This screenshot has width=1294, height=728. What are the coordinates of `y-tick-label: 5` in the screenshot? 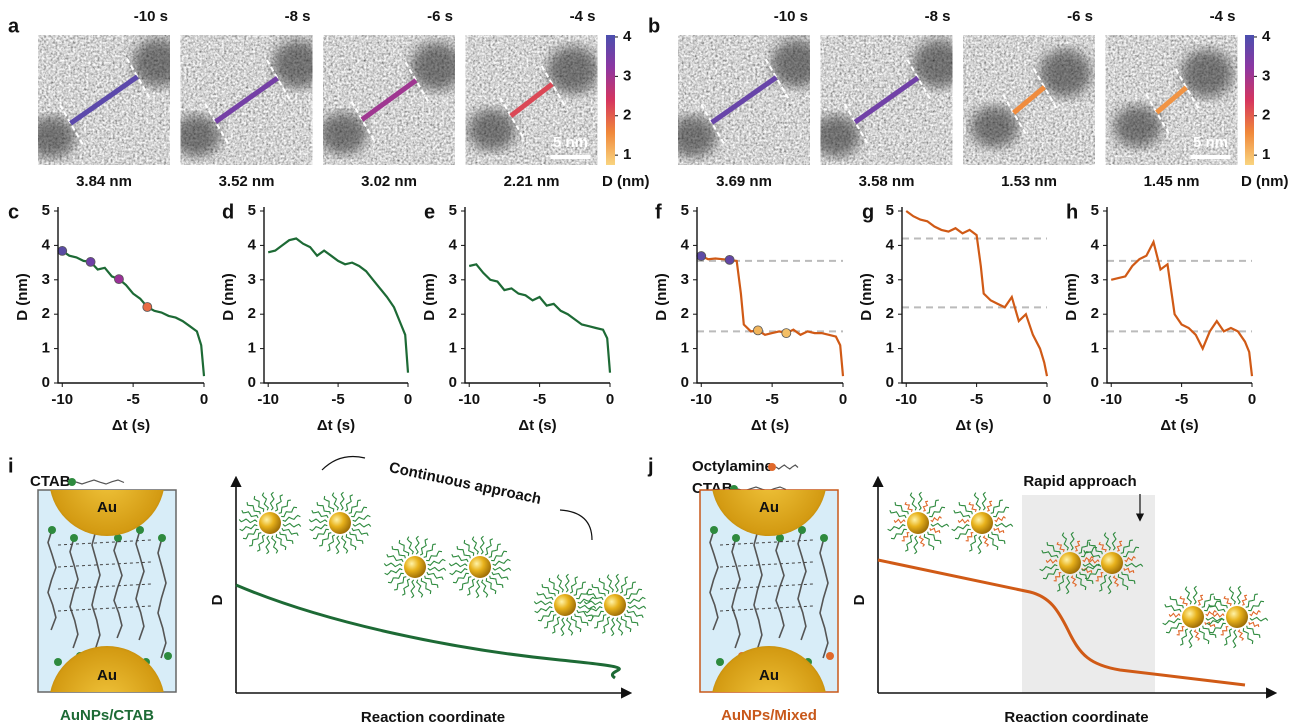 It's located at (46, 210).